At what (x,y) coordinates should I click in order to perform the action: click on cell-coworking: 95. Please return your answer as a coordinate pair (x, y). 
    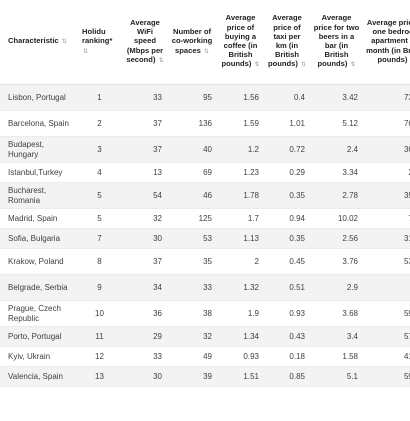
    Looking at the image, I should click on (192, 97).